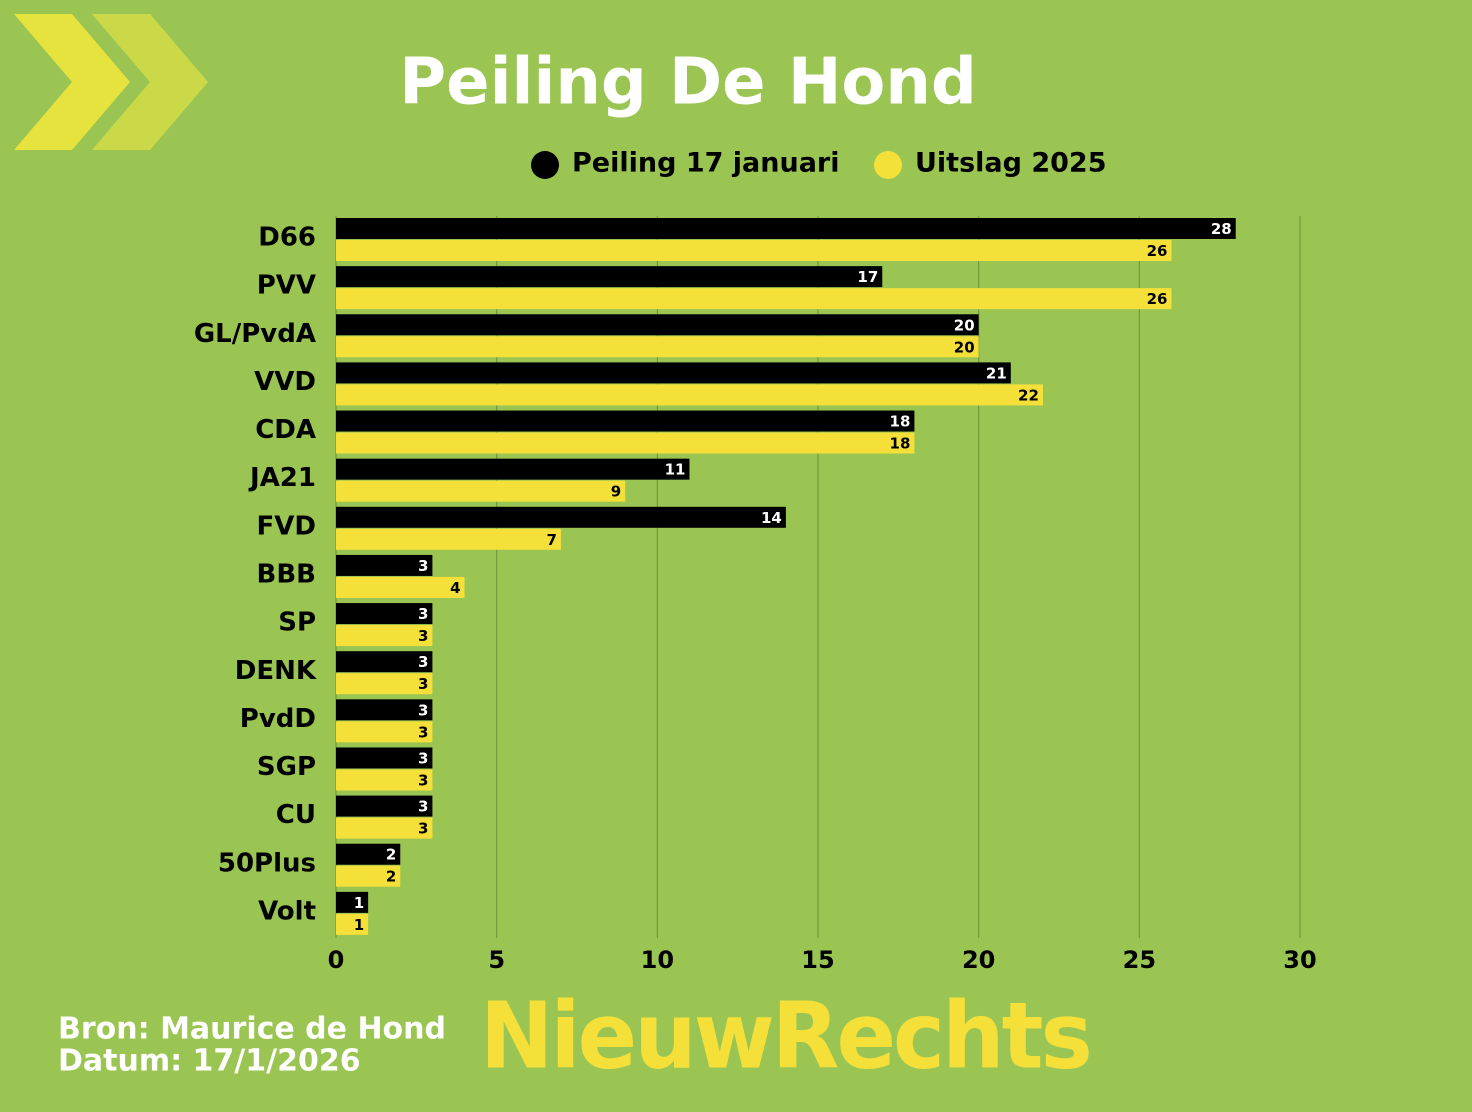 The image size is (1472, 1112). Describe the element at coordinates (296, 815) in the screenshot. I see `y-tick-label: CU` at that location.